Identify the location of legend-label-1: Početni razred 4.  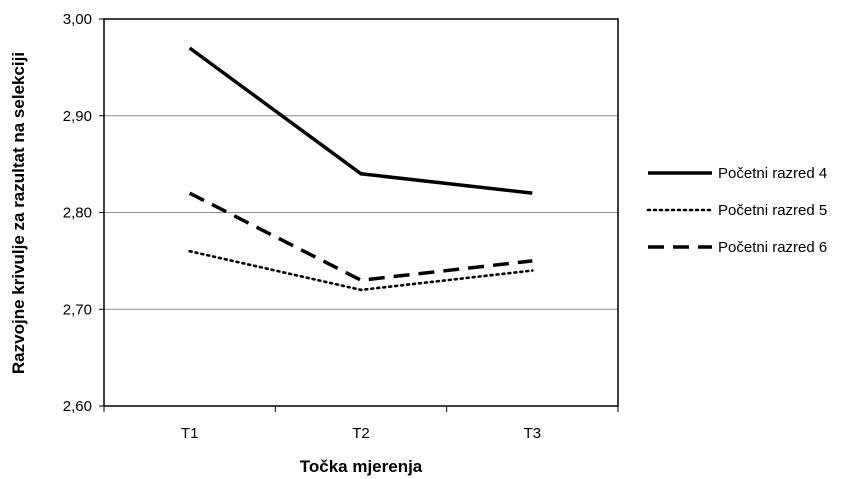
(772, 173).